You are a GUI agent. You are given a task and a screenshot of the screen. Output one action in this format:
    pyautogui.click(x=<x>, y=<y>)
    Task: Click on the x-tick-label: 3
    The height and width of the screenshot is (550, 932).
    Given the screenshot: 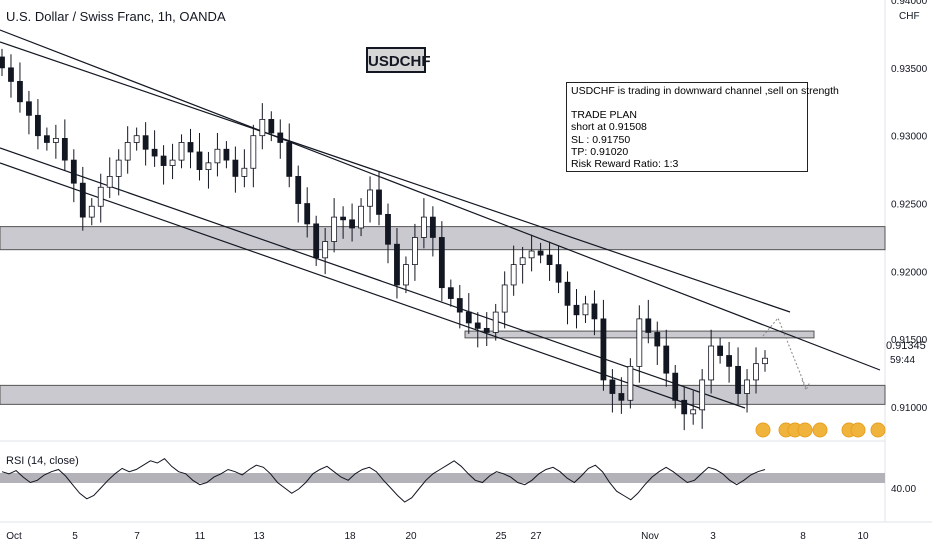 What is the action you would take?
    pyautogui.click(x=713, y=536)
    